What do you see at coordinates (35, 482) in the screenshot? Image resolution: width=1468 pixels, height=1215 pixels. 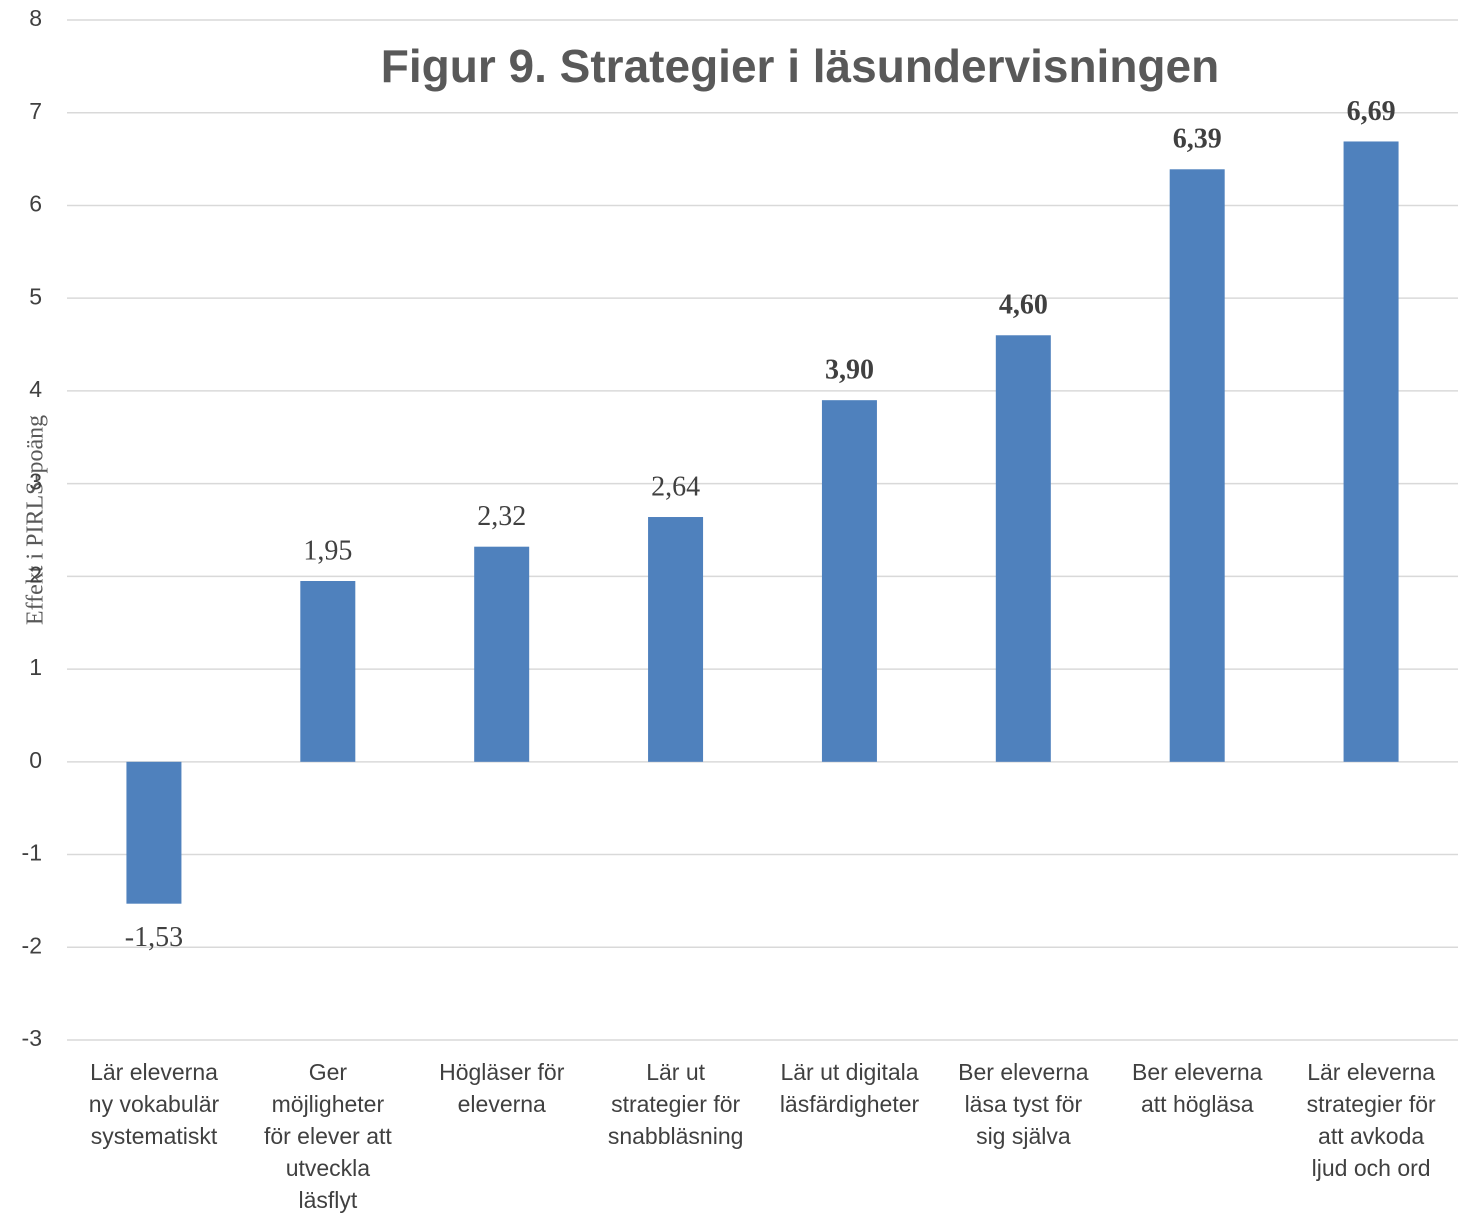 I see `y-tick-label: 3` at bounding box center [35, 482].